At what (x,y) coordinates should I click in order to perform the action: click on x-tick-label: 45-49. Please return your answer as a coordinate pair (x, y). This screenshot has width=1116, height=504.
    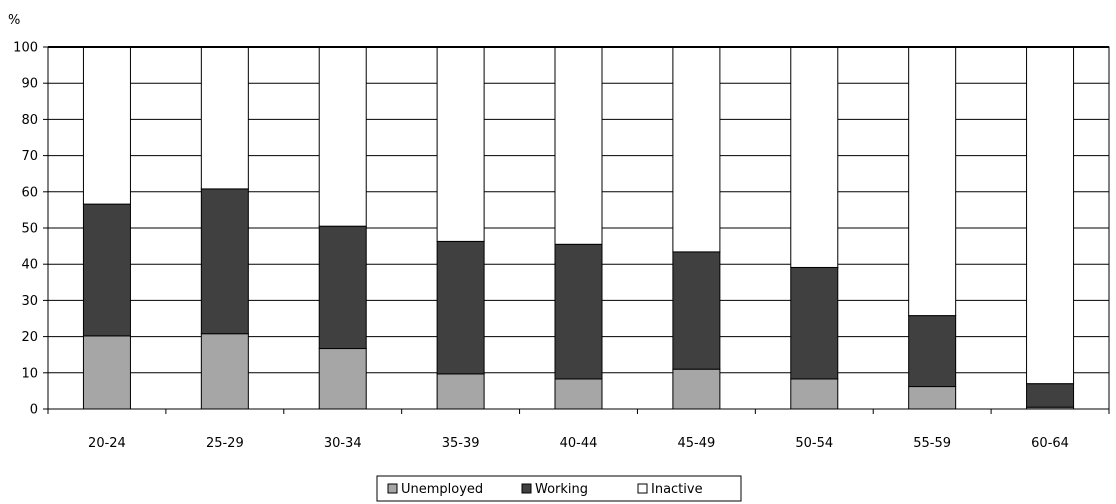
    Looking at the image, I should click on (696, 443).